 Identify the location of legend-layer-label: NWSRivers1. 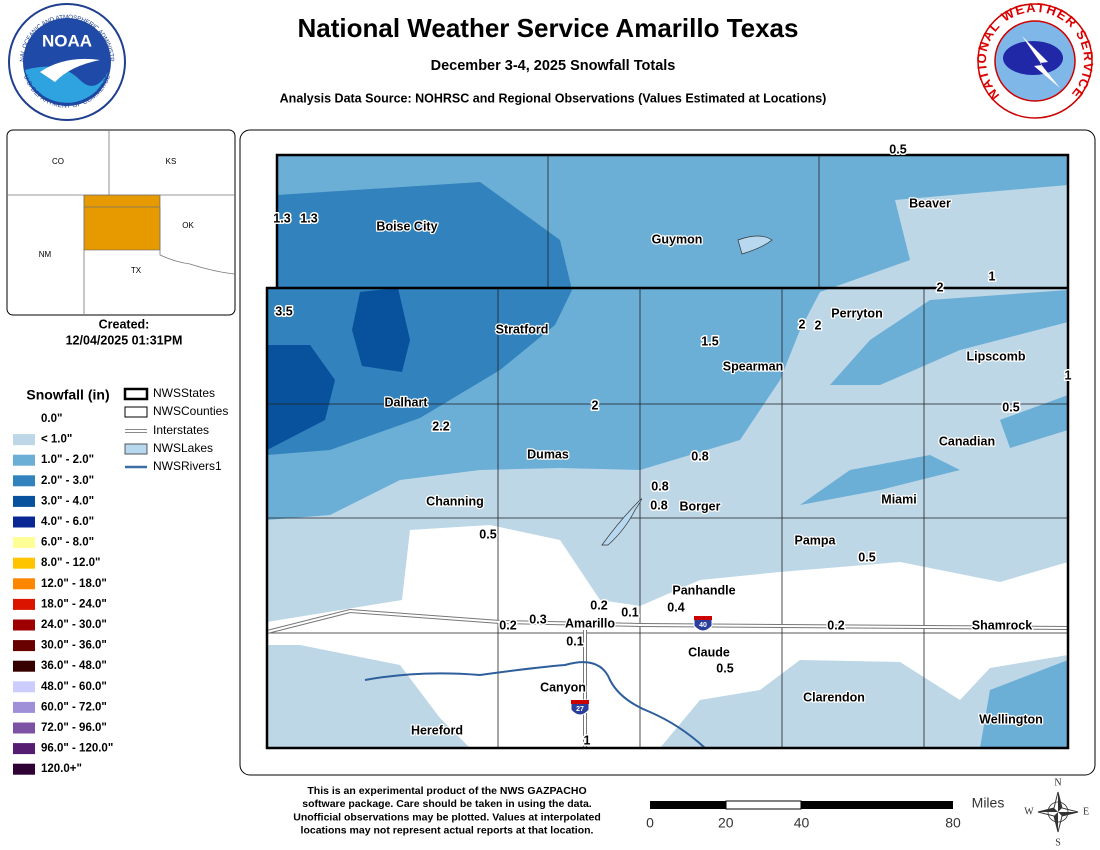
(187, 466).